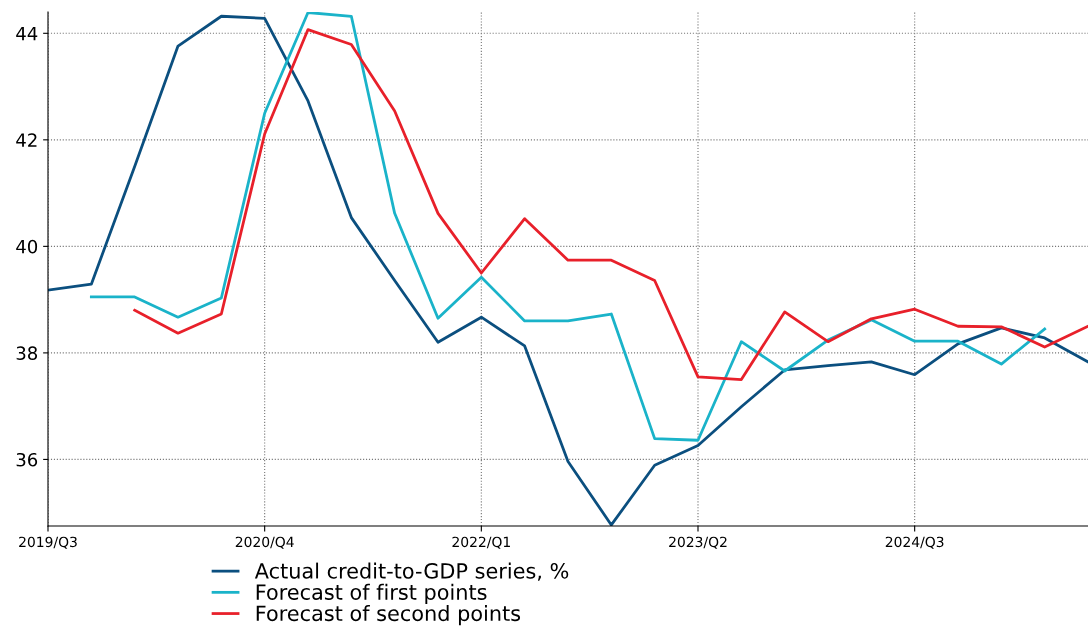 This screenshot has height=641, width=1088. What do you see at coordinates (27, 34) in the screenshot?
I see `y-tick-label: 44` at bounding box center [27, 34].